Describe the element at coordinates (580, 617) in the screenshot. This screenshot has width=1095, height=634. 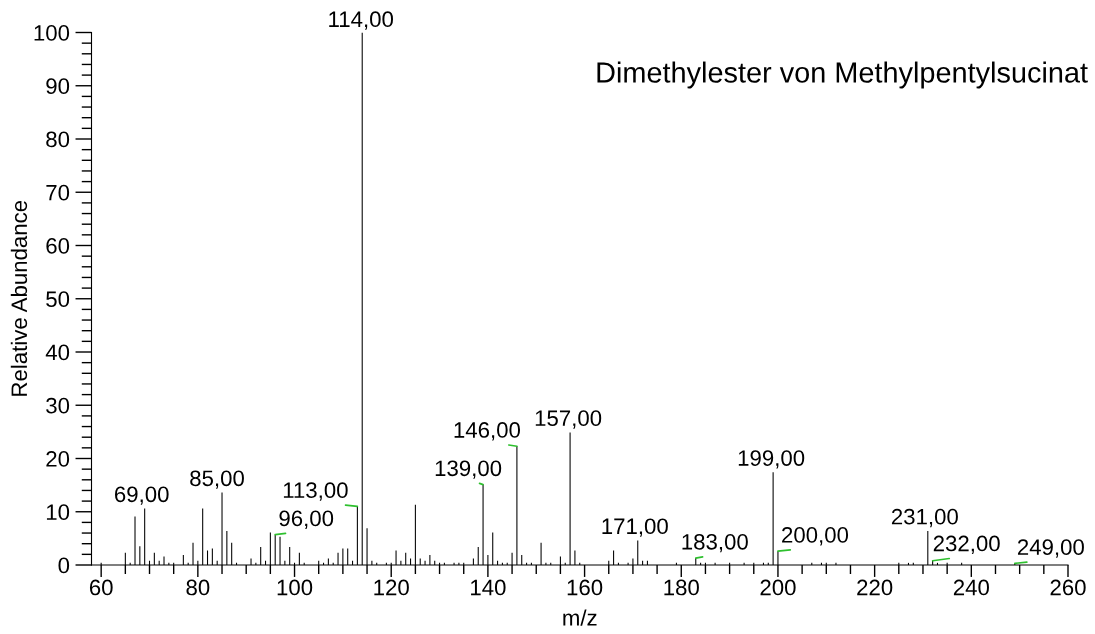
I see `x-axis-title: m/z` at that location.